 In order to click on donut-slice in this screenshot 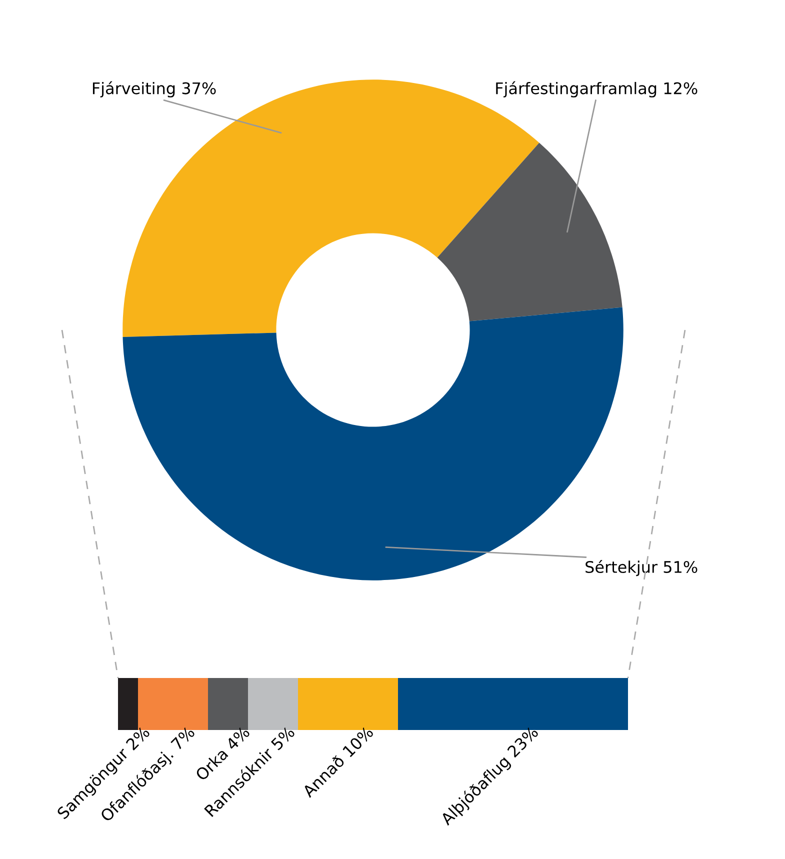, I will do `click(529, 232)`.